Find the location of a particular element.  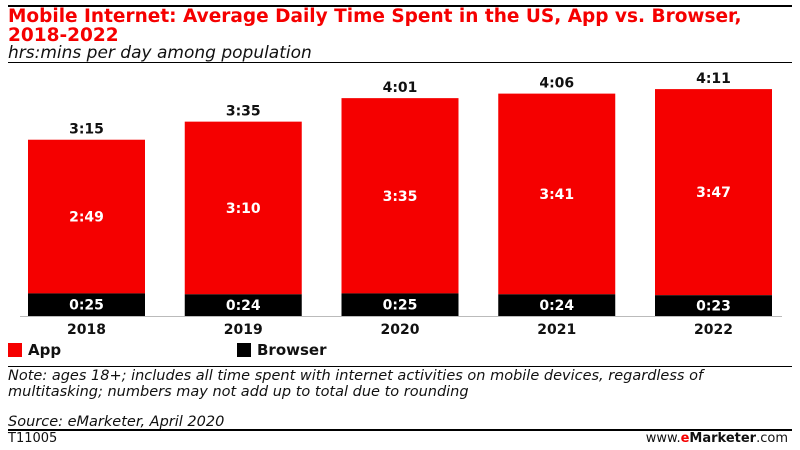

footer-rule is located at coordinates (400, 430).